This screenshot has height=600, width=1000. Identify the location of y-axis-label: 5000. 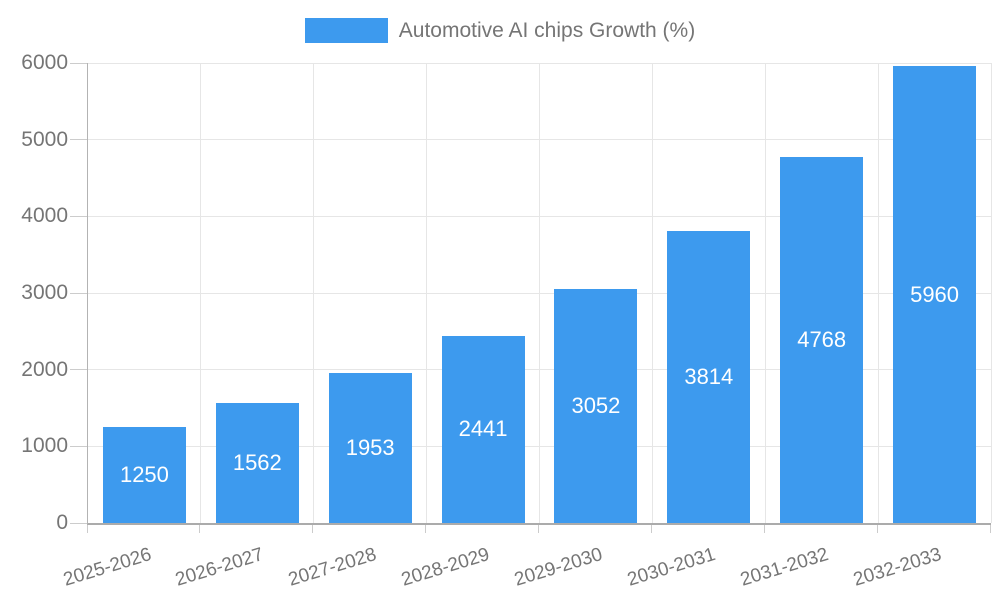
(44, 139).